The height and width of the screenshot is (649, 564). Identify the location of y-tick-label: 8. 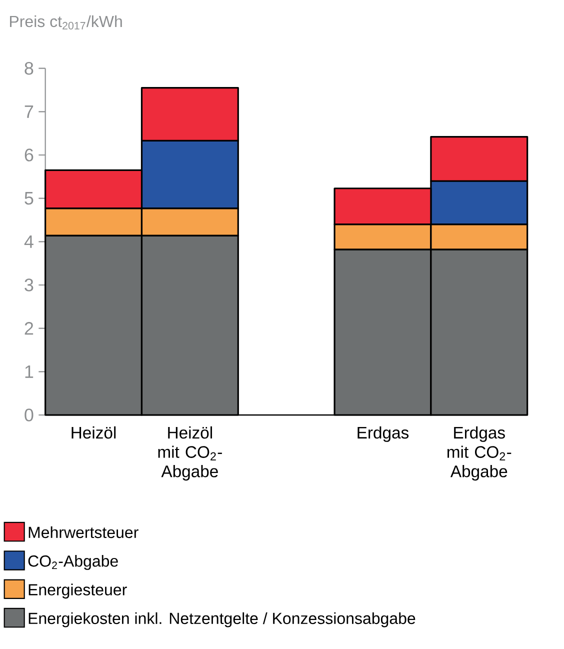
(29, 68).